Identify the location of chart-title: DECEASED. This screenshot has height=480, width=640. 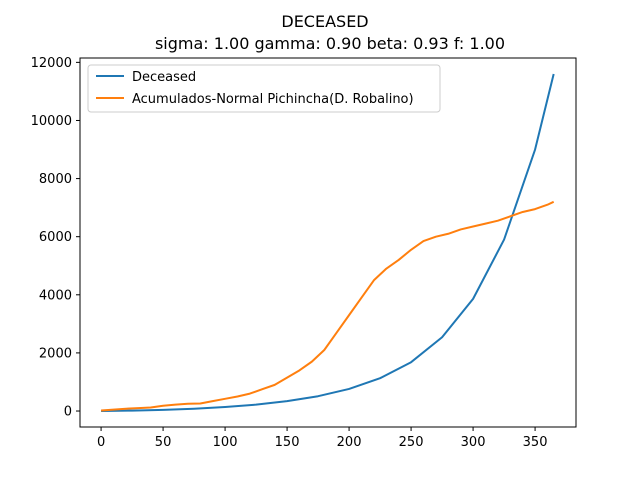
(324, 21).